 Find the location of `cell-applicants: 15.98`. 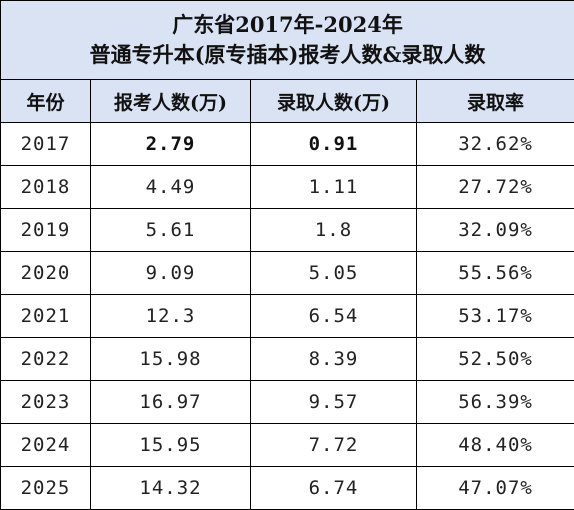

cell-applicants: 15.98 is located at coordinates (171, 359).